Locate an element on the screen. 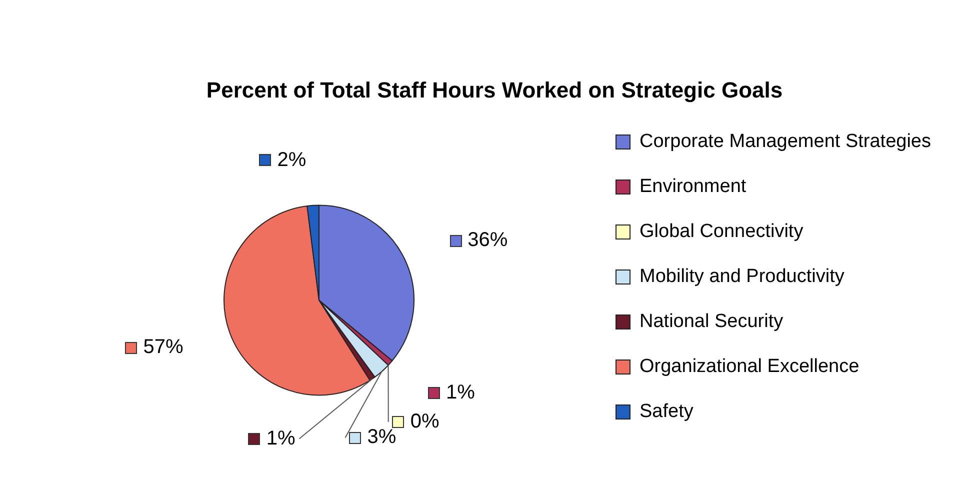  data-label: 36% is located at coordinates (488, 240).